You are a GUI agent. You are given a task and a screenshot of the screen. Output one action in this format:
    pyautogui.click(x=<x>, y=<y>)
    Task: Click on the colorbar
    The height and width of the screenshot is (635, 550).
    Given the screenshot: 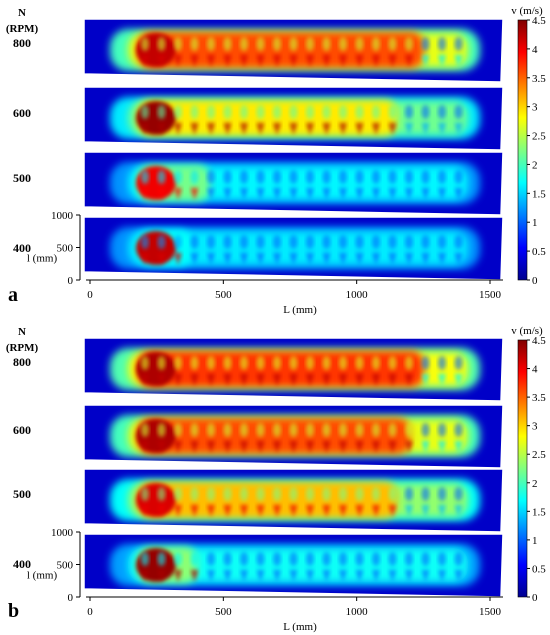 What is the action you would take?
    pyautogui.click(x=522, y=150)
    